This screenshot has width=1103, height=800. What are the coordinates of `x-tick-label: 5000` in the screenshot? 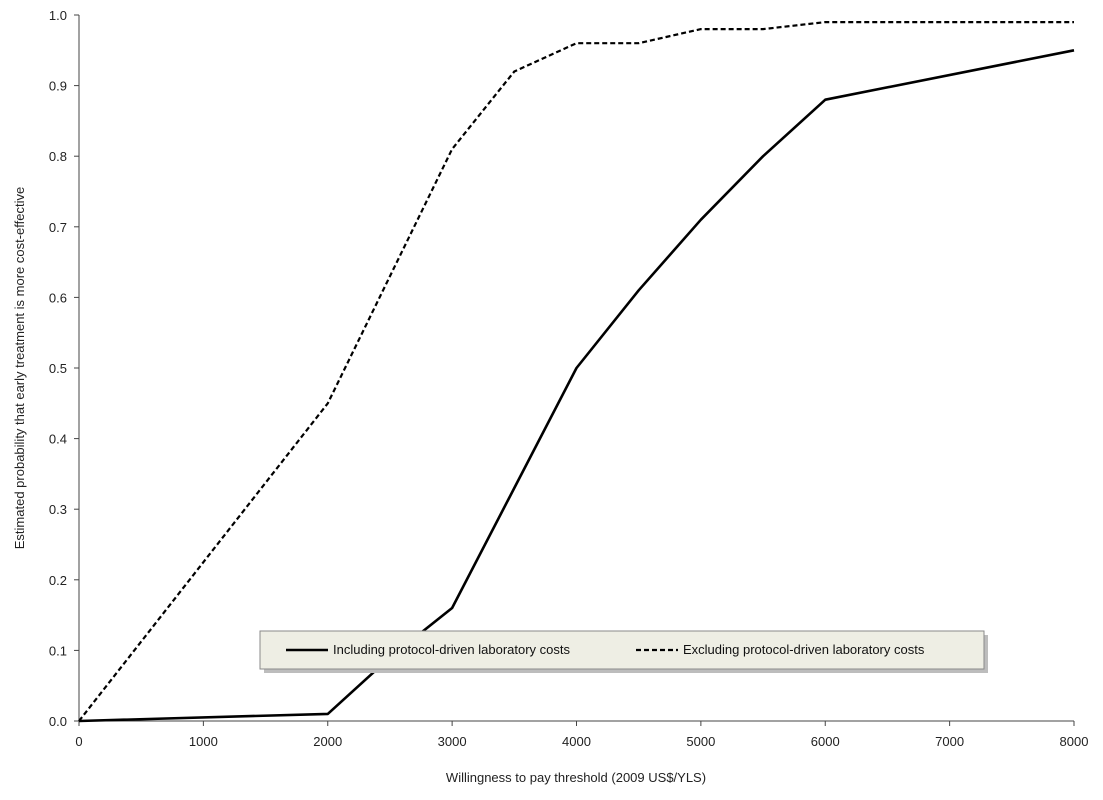 It's located at (700, 741).